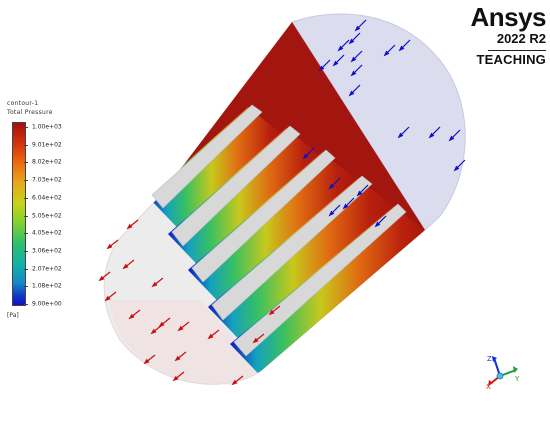 This screenshot has height=424, width=550. What do you see at coordinates (23, 103) in the screenshot?
I see `legend-title: contour-1` at bounding box center [23, 103].